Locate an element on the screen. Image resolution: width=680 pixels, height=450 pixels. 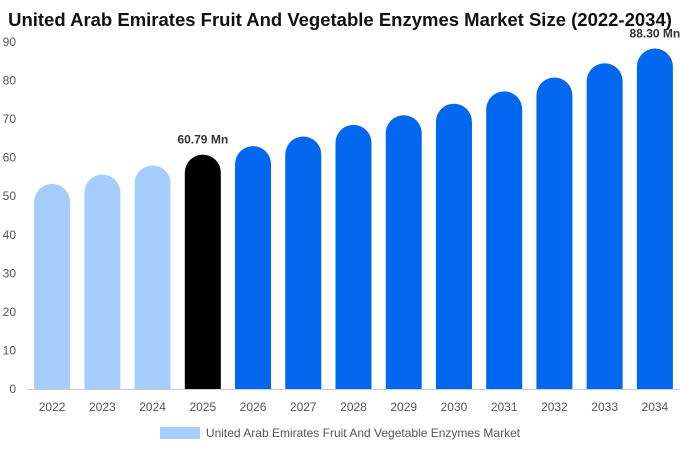
x-tick-label: 2027 is located at coordinates (303, 407).